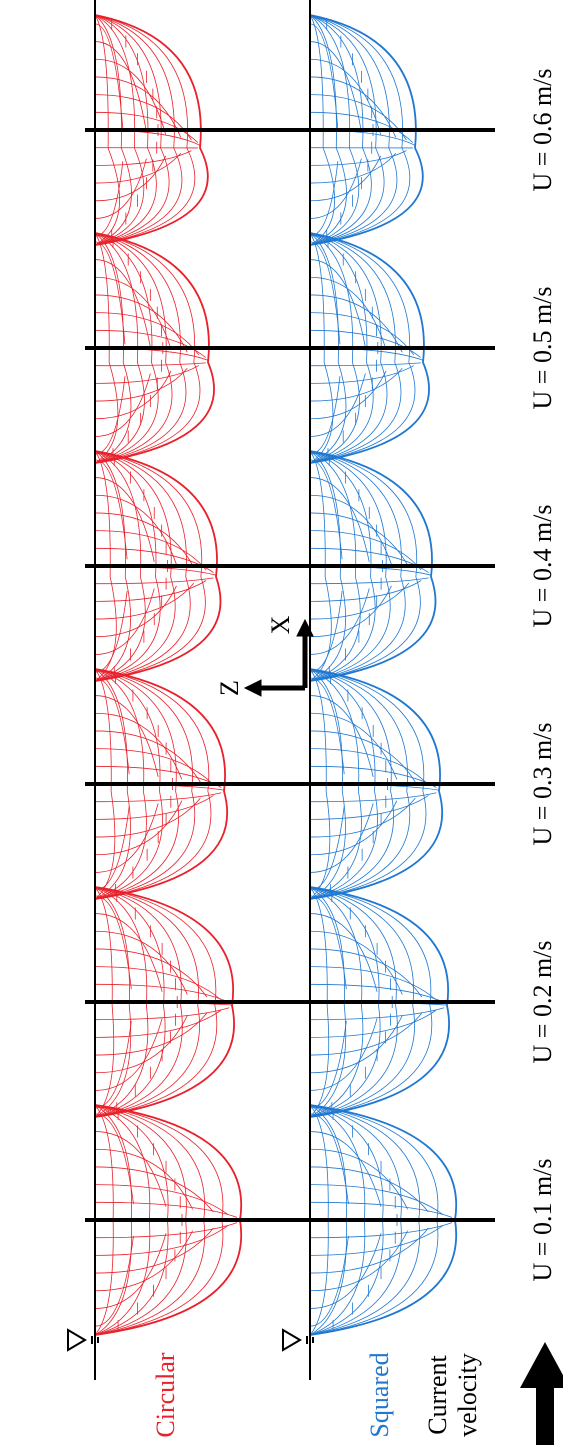 The width and height of the screenshot is (563, 1452). What do you see at coordinates (437, 1395) in the screenshot?
I see `legend-label: Current` at bounding box center [437, 1395].